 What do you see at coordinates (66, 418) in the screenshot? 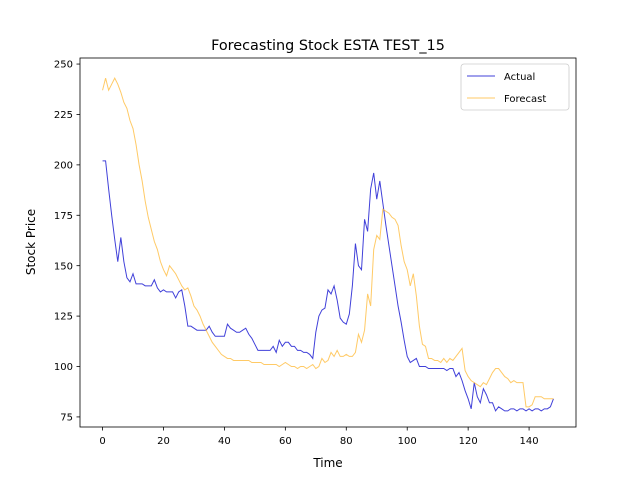
I see `y-tick-label: 75` at bounding box center [66, 418].